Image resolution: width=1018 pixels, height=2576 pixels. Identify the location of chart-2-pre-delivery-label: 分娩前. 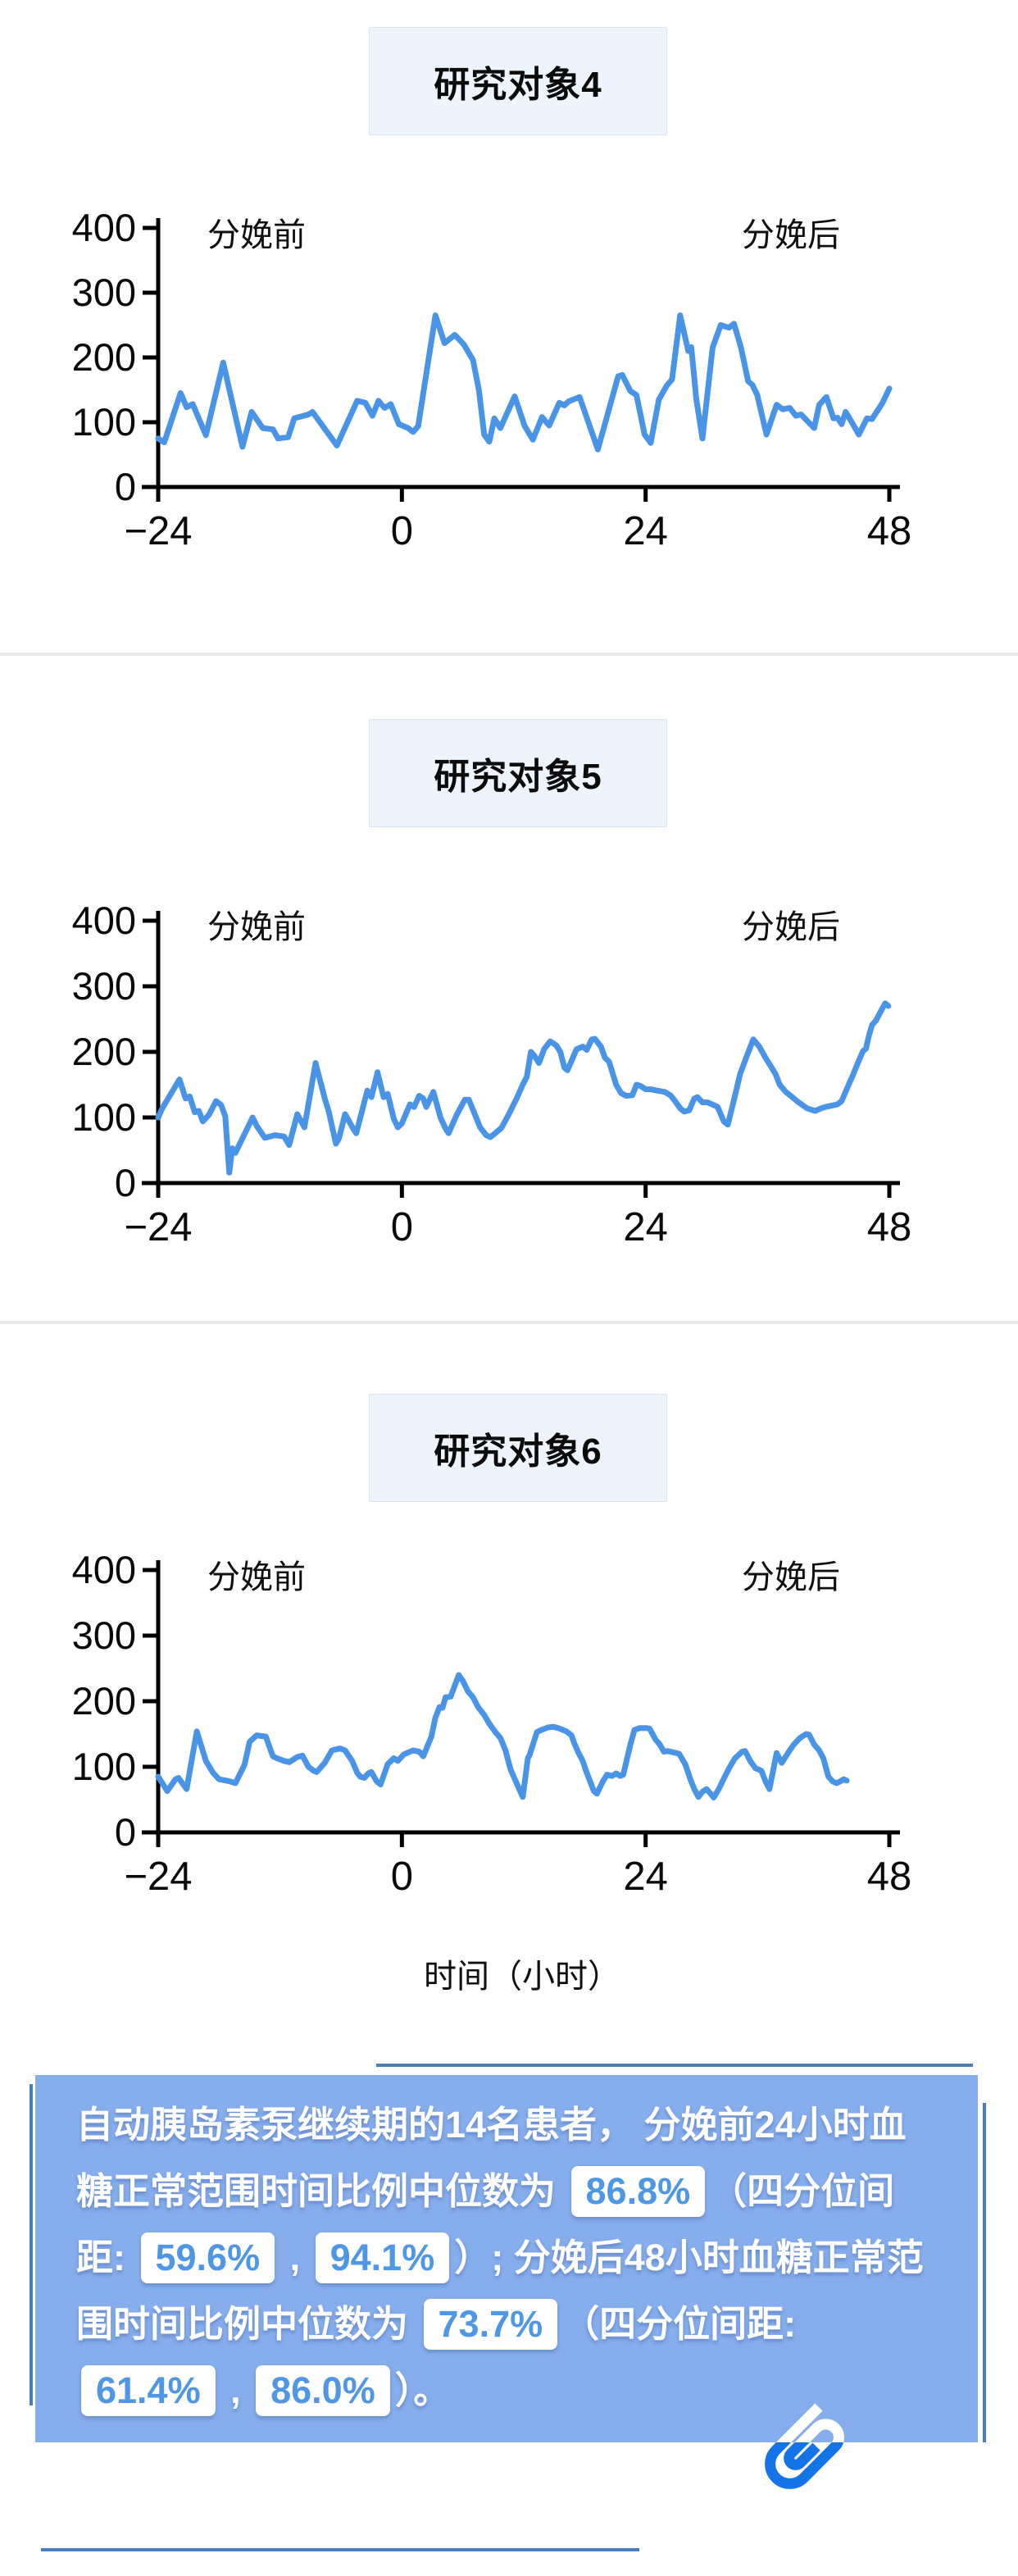
(256, 927).